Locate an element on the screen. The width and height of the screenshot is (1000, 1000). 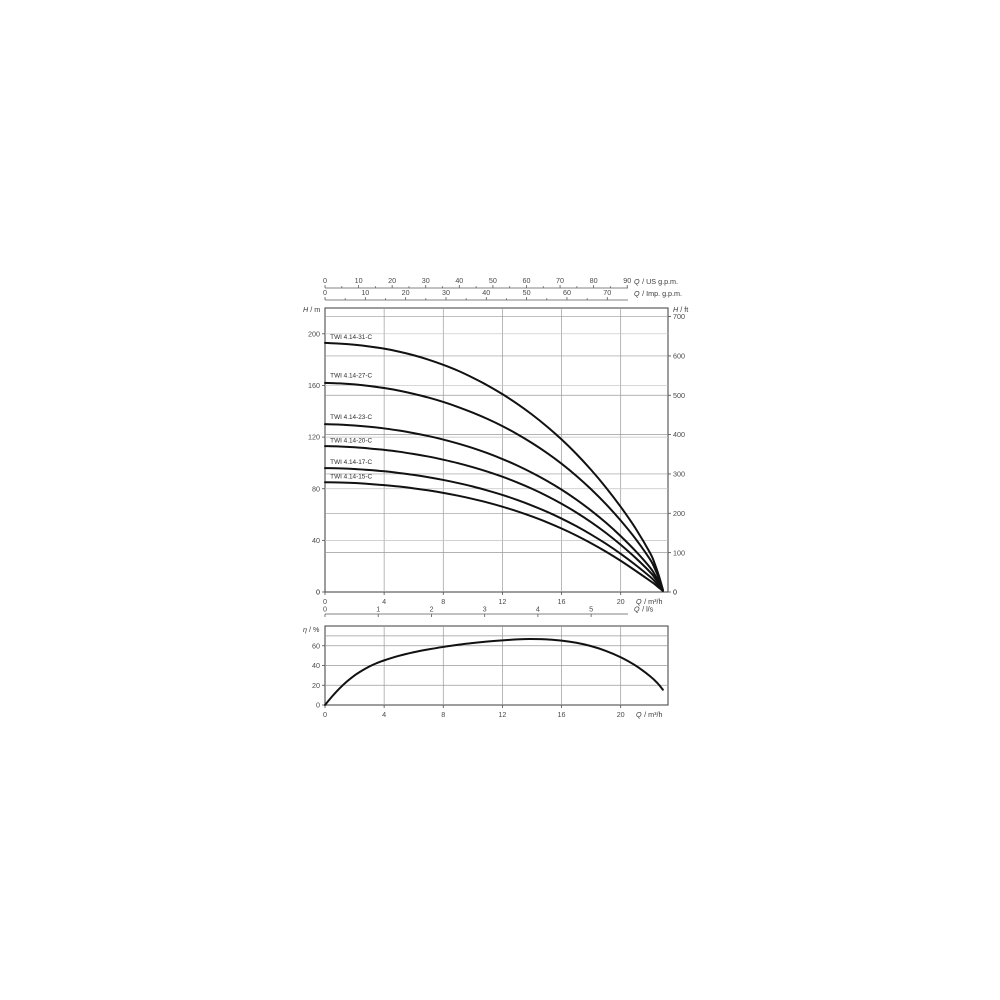
head-chart-ylabel-left-title: H / m is located at coordinates (311, 309).